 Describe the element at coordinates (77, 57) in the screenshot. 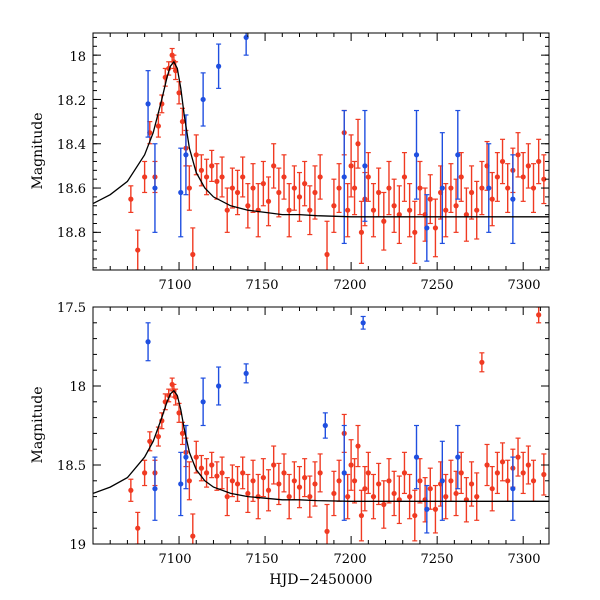

I see `top-y-tick-label: 18` at that location.